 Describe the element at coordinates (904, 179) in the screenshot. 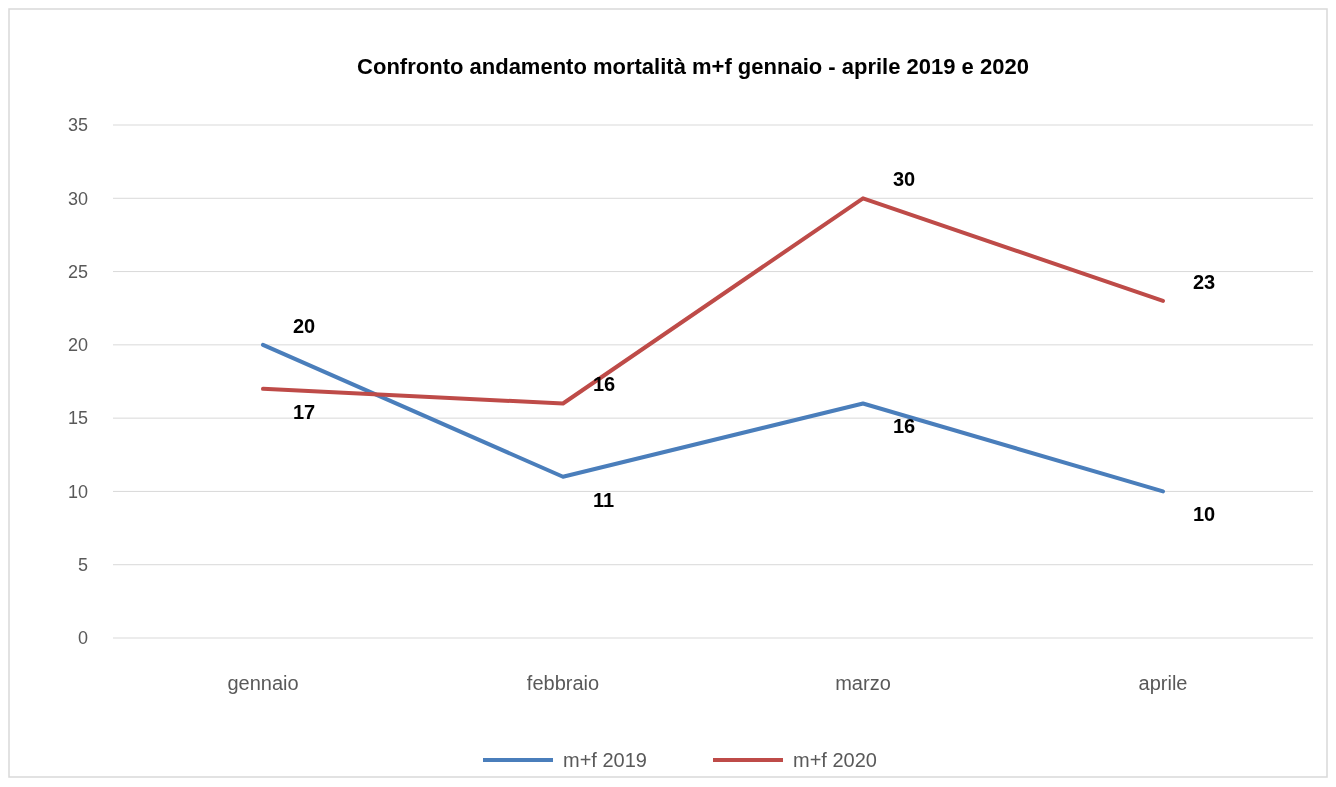

I see `data-label: 30` at that location.